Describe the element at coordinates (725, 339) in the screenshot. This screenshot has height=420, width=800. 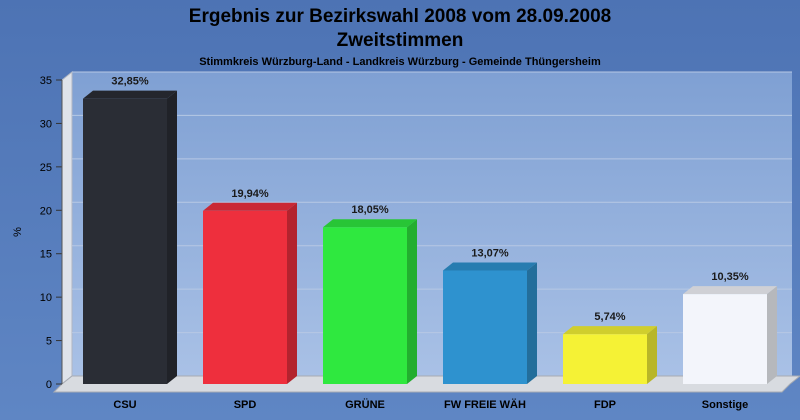
I see `bar-sonstige` at that location.